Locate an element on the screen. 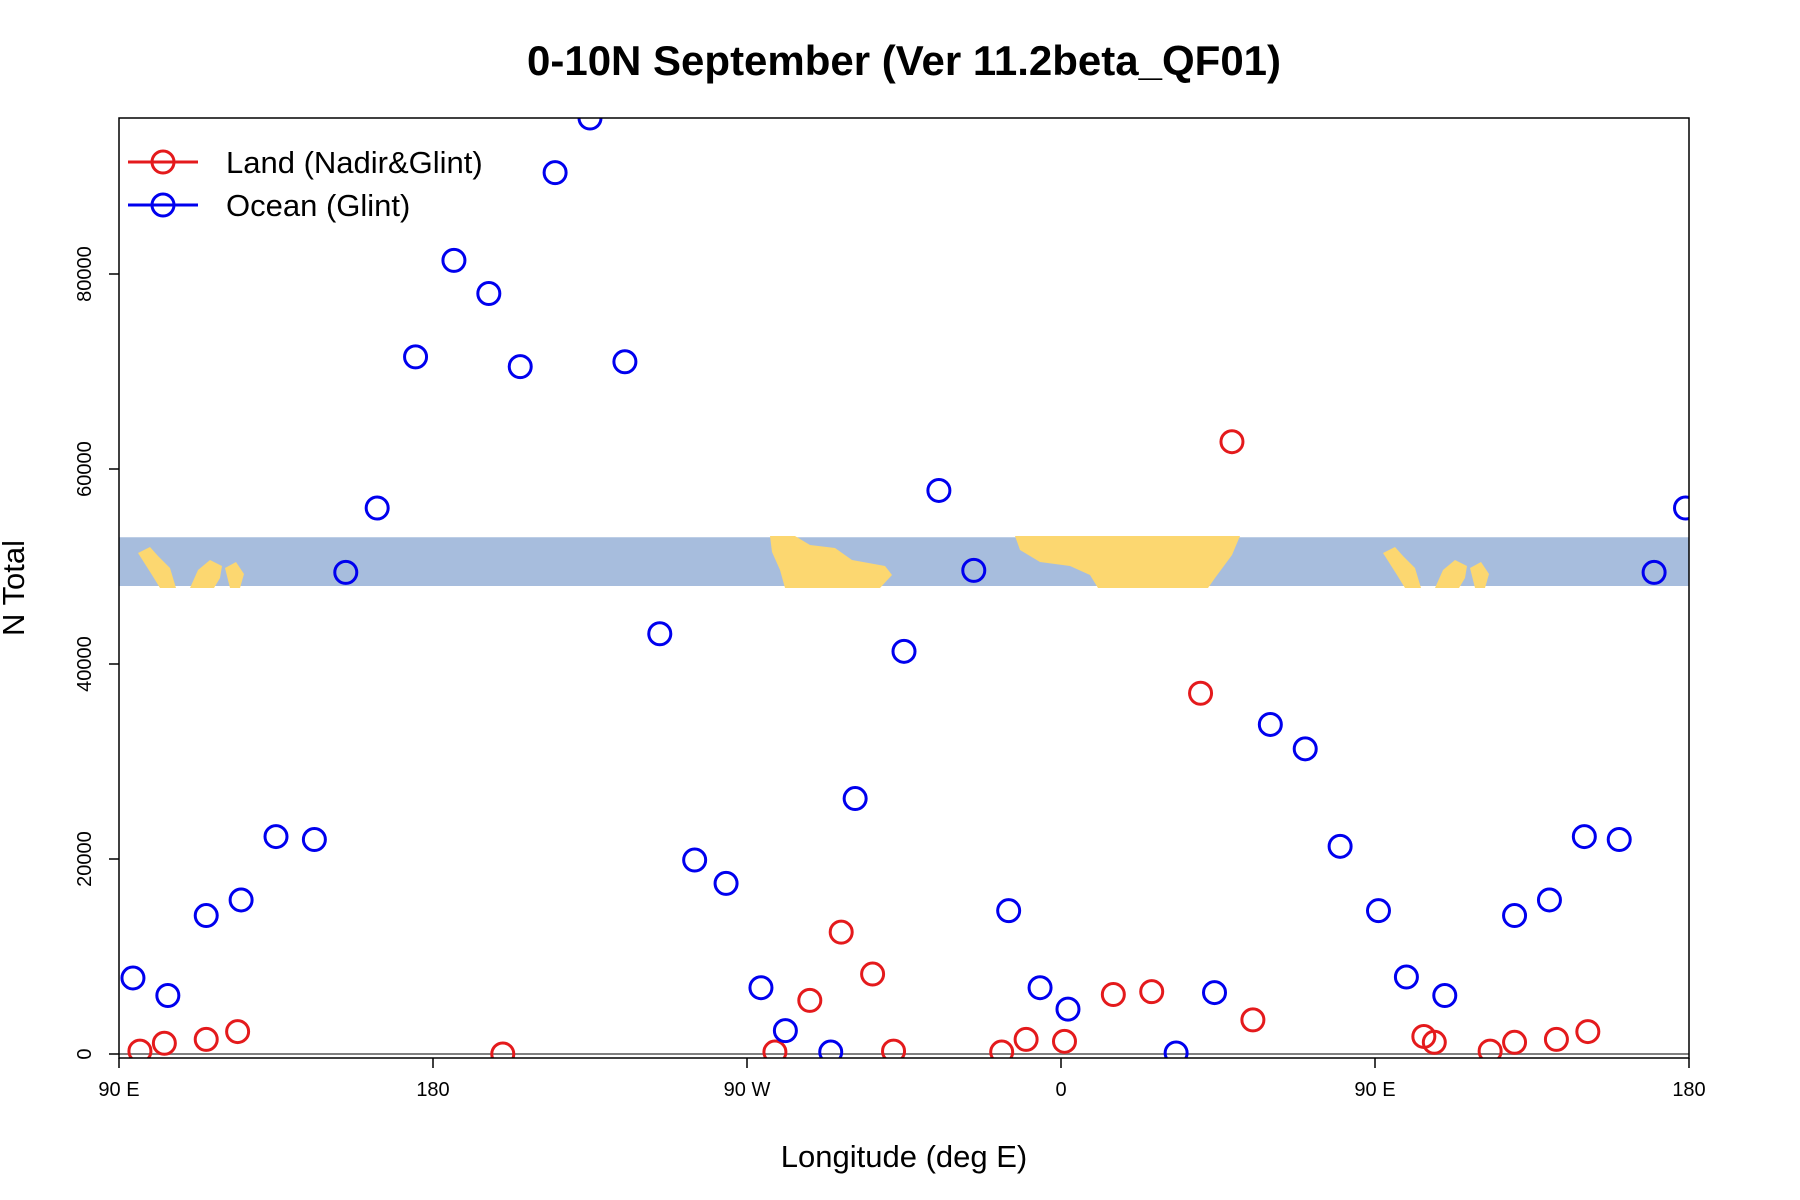 This screenshot has width=1800, height=1200. legend-label-land: Land (Nadir&Glint) is located at coordinates (354, 162).